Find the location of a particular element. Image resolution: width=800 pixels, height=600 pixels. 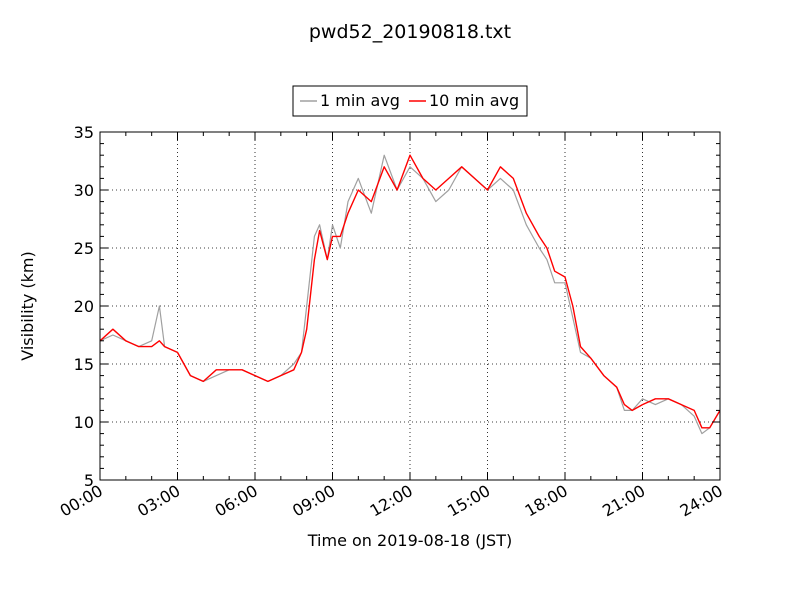

y-tick-label: 10 is located at coordinates (84, 422).